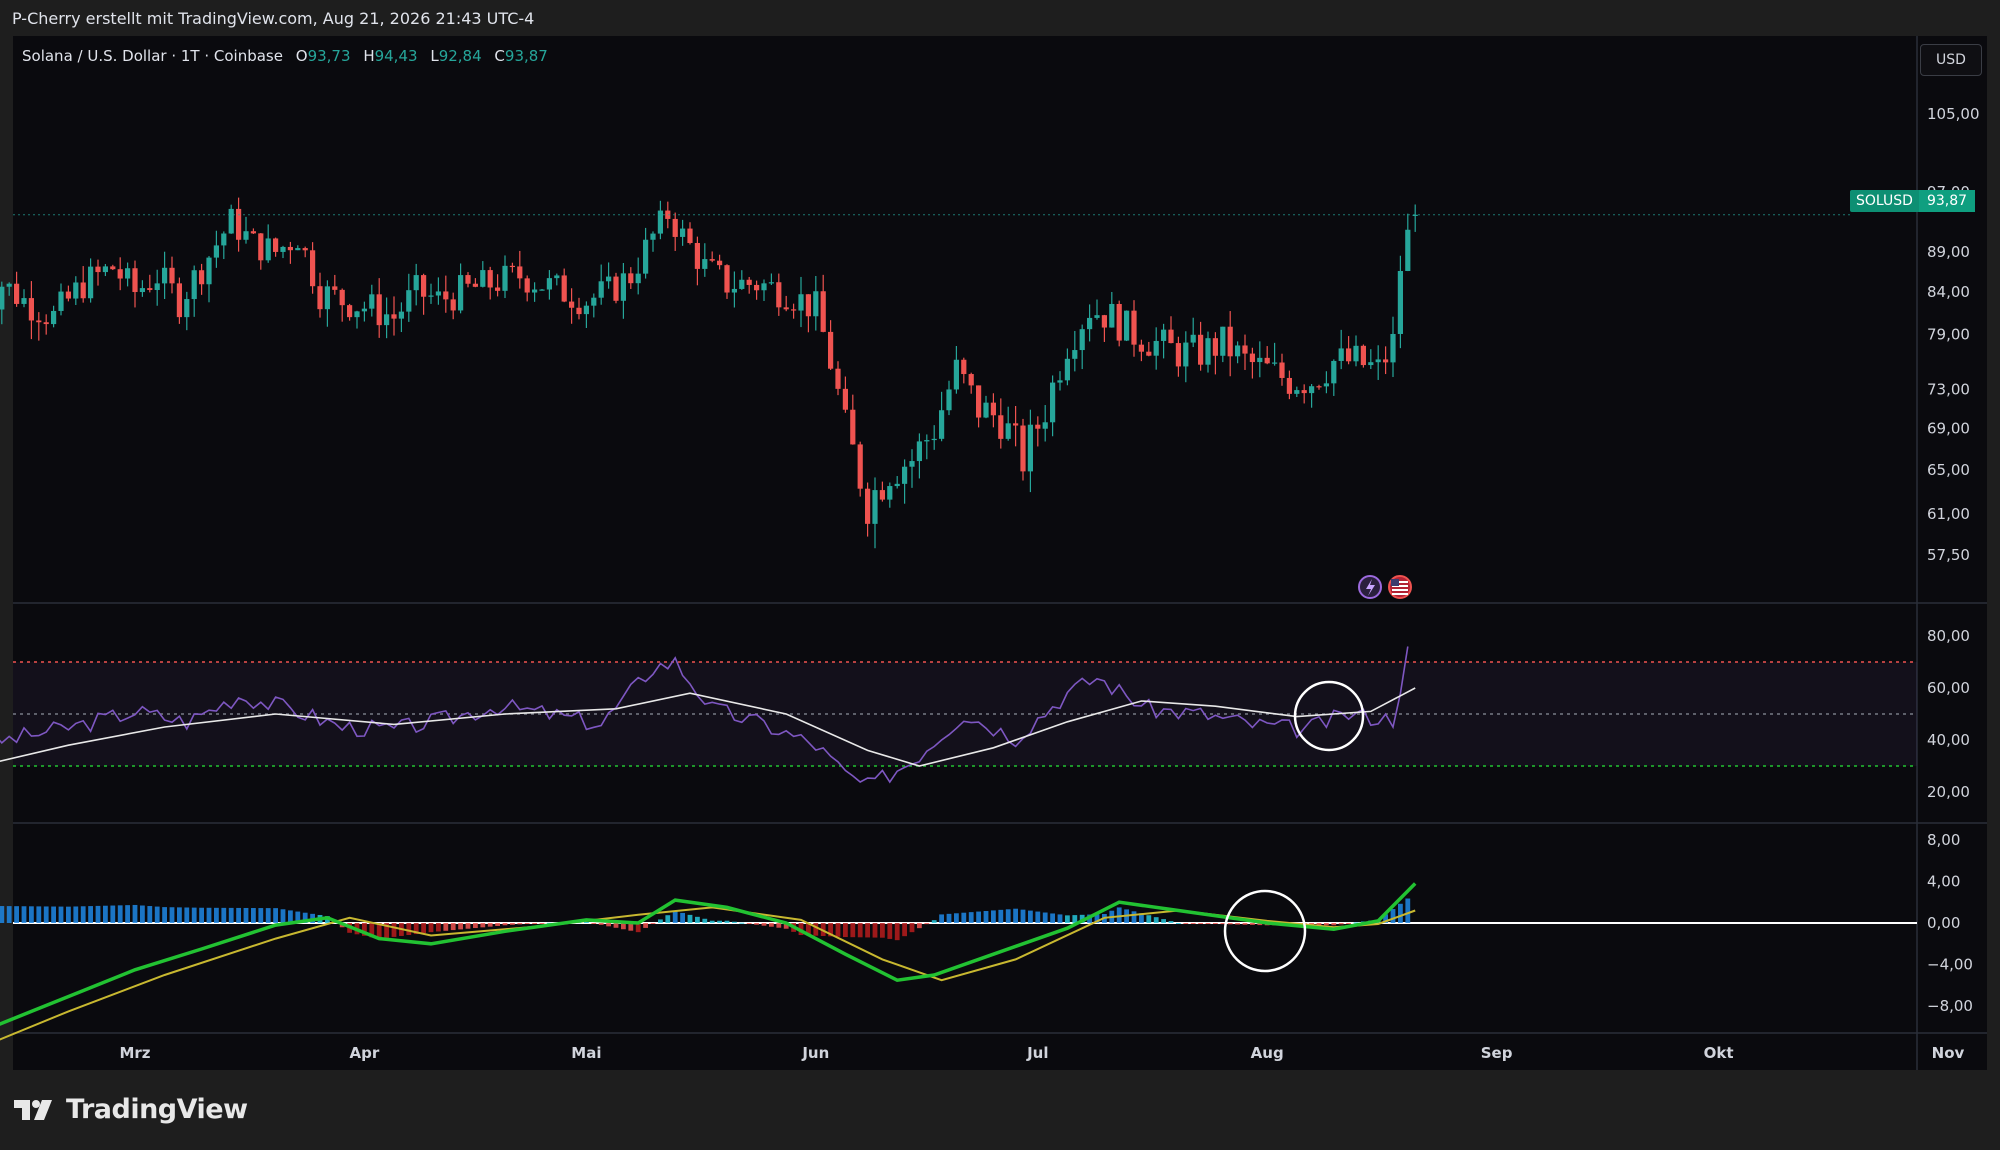  Describe the element at coordinates (152, 56) in the screenshot. I see `symbol-title: Solana / U.S. Dollar · 1T · Coinbase` at that location.